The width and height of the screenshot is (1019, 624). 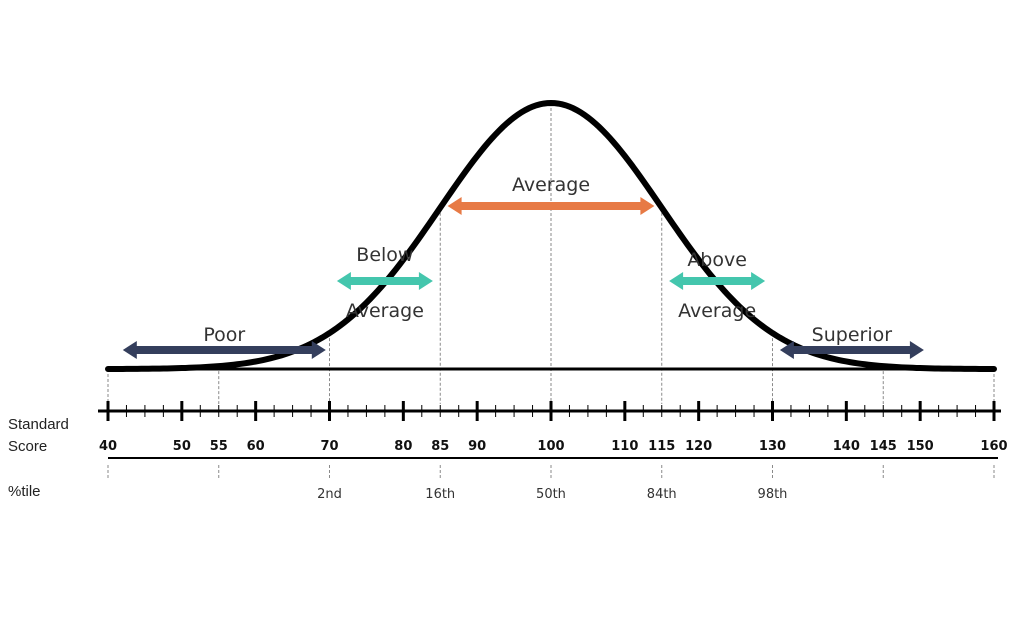 I want to click on percentile-label: %tile, so click(x=24, y=491).